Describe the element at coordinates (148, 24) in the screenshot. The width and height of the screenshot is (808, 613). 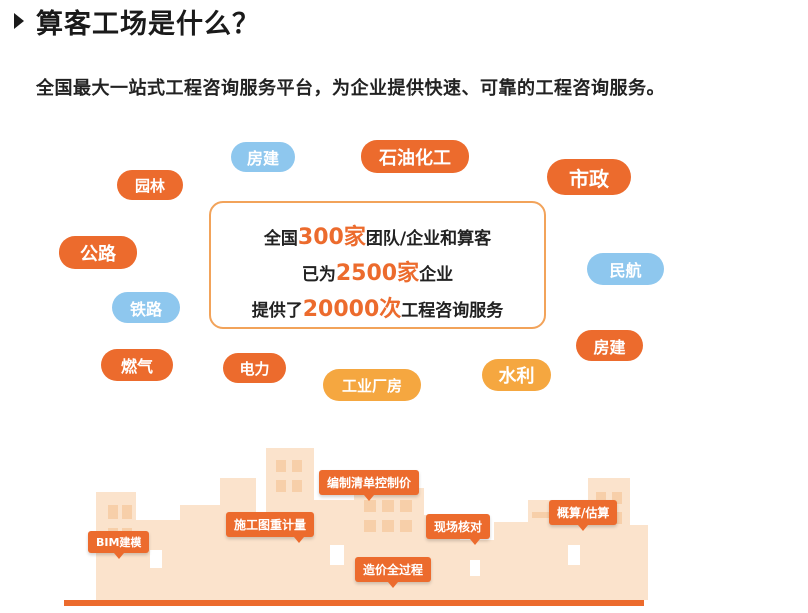
I see `page-title: 算客工场是什么？` at that location.